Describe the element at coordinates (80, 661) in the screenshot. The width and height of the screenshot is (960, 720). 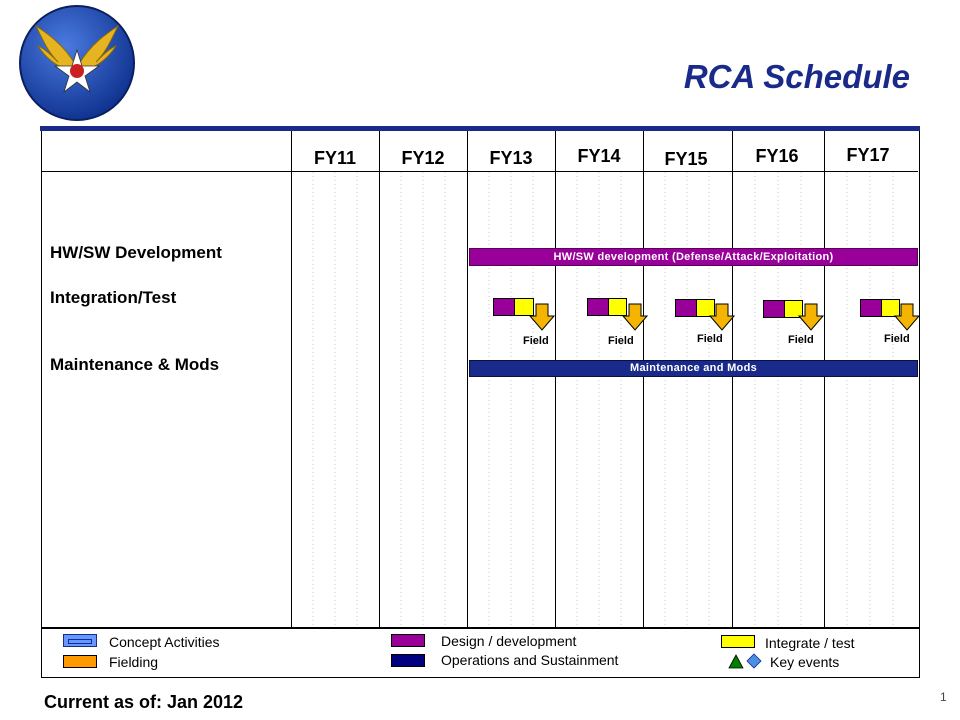
I see `fielding-swatch` at that location.